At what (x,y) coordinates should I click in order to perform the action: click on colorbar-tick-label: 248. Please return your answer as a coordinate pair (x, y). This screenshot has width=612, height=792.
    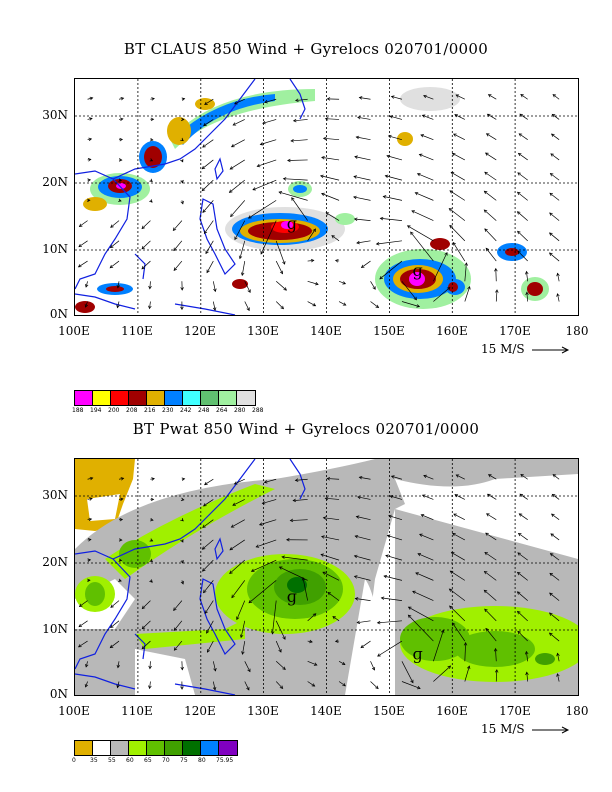
    Looking at the image, I should click on (204, 410).